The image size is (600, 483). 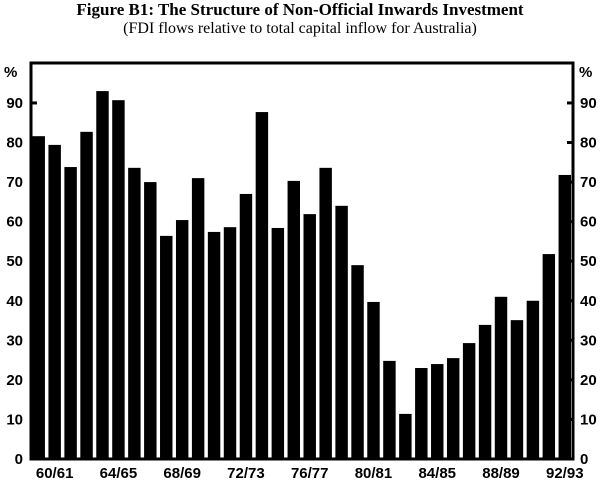 I want to click on bar-92/93, so click(x=564, y=316).